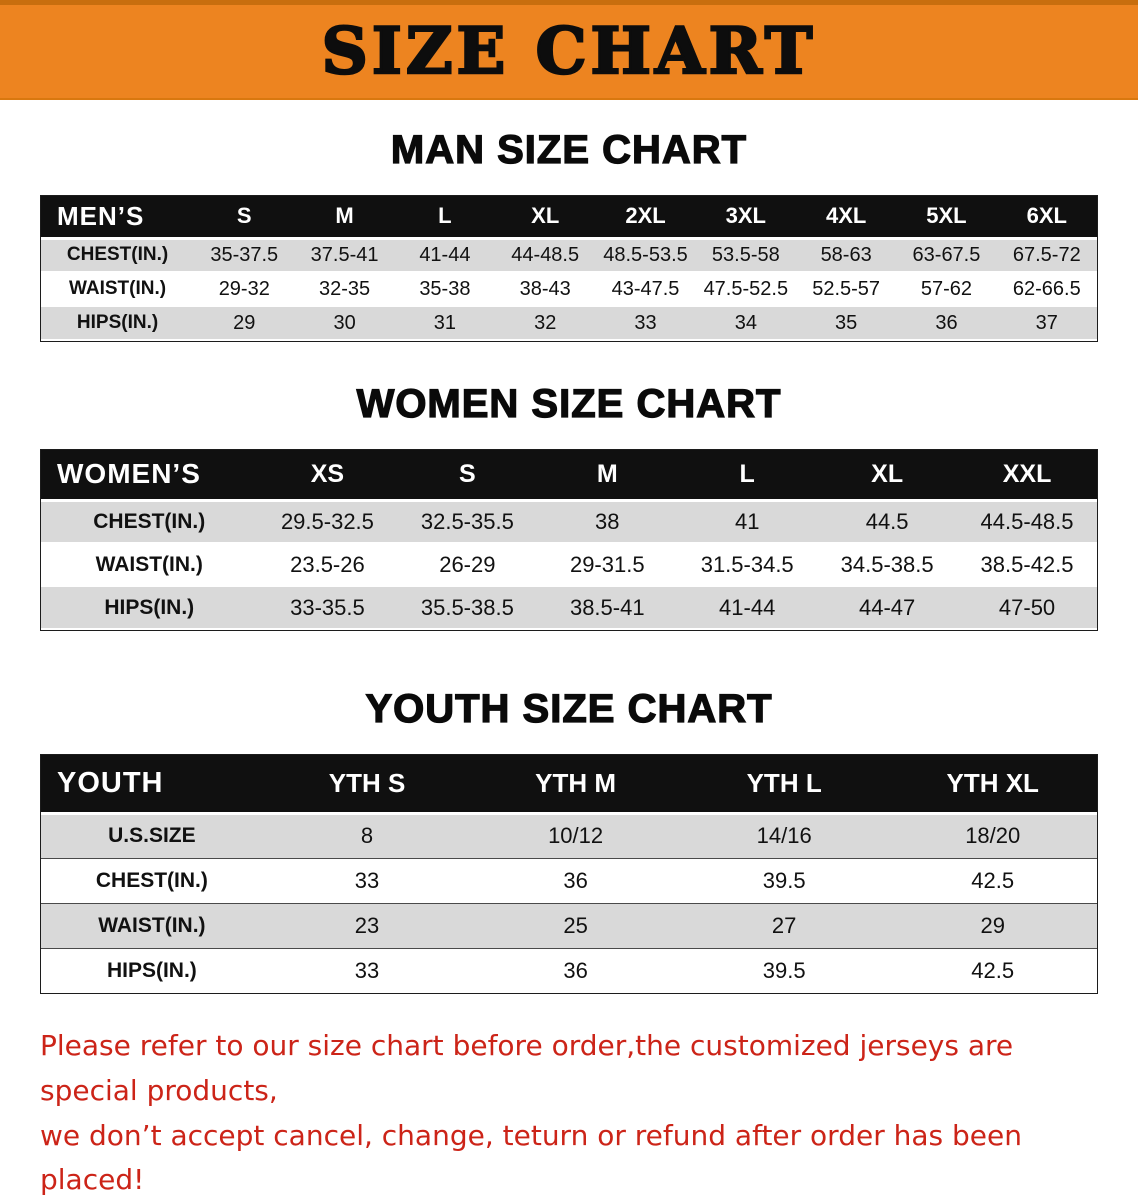 The image size is (1138, 1203). I want to click on value-cell: 38.5-42.5, so click(1027, 565).